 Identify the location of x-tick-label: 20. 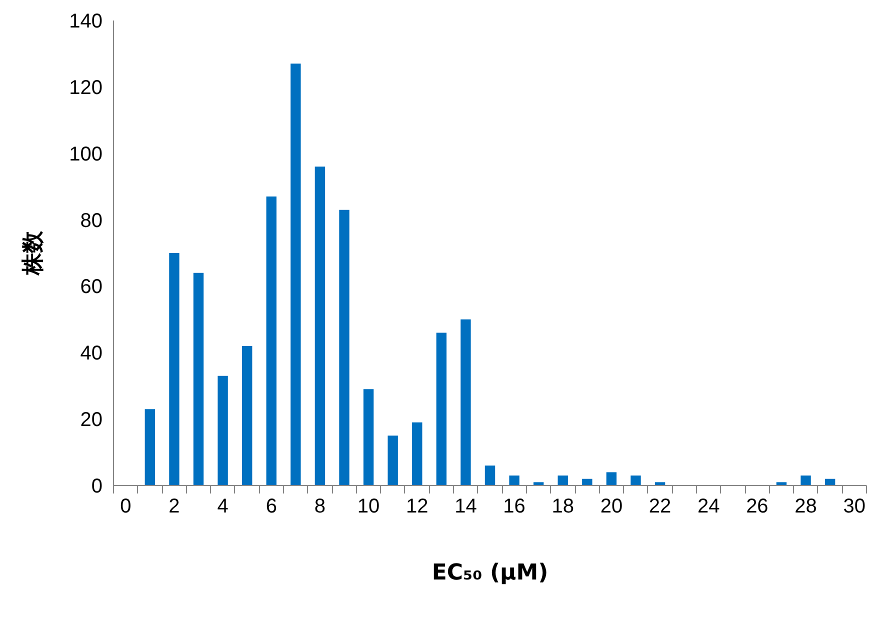
(611, 507).